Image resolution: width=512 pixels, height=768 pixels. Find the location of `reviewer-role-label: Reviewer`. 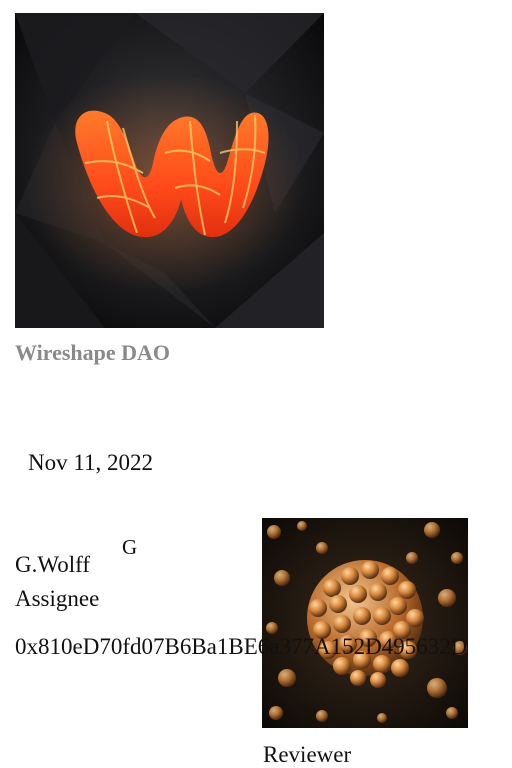

reviewer-role-label: Reviewer is located at coordinates (307, 754).